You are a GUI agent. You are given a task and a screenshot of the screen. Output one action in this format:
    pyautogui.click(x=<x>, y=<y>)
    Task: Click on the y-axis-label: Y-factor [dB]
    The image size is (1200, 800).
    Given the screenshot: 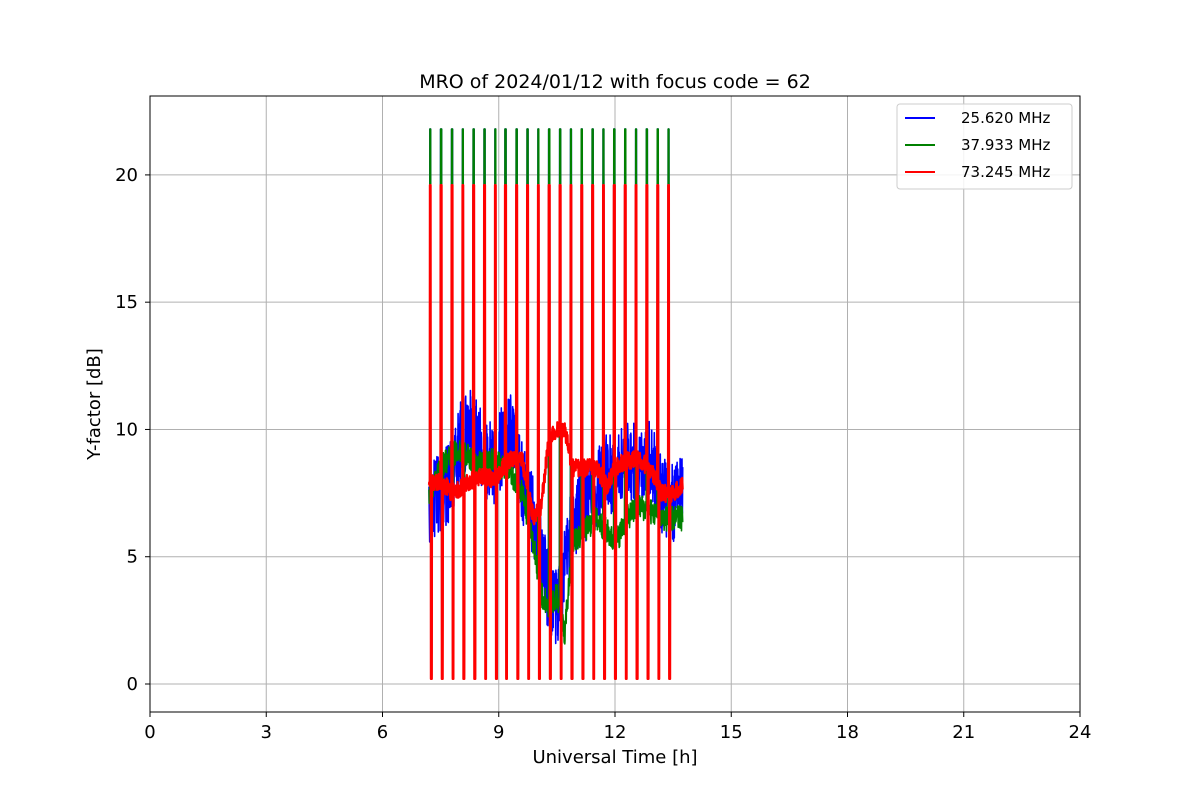 What is the action you would take?
    pyautogui.click(x=94, y=404)
    